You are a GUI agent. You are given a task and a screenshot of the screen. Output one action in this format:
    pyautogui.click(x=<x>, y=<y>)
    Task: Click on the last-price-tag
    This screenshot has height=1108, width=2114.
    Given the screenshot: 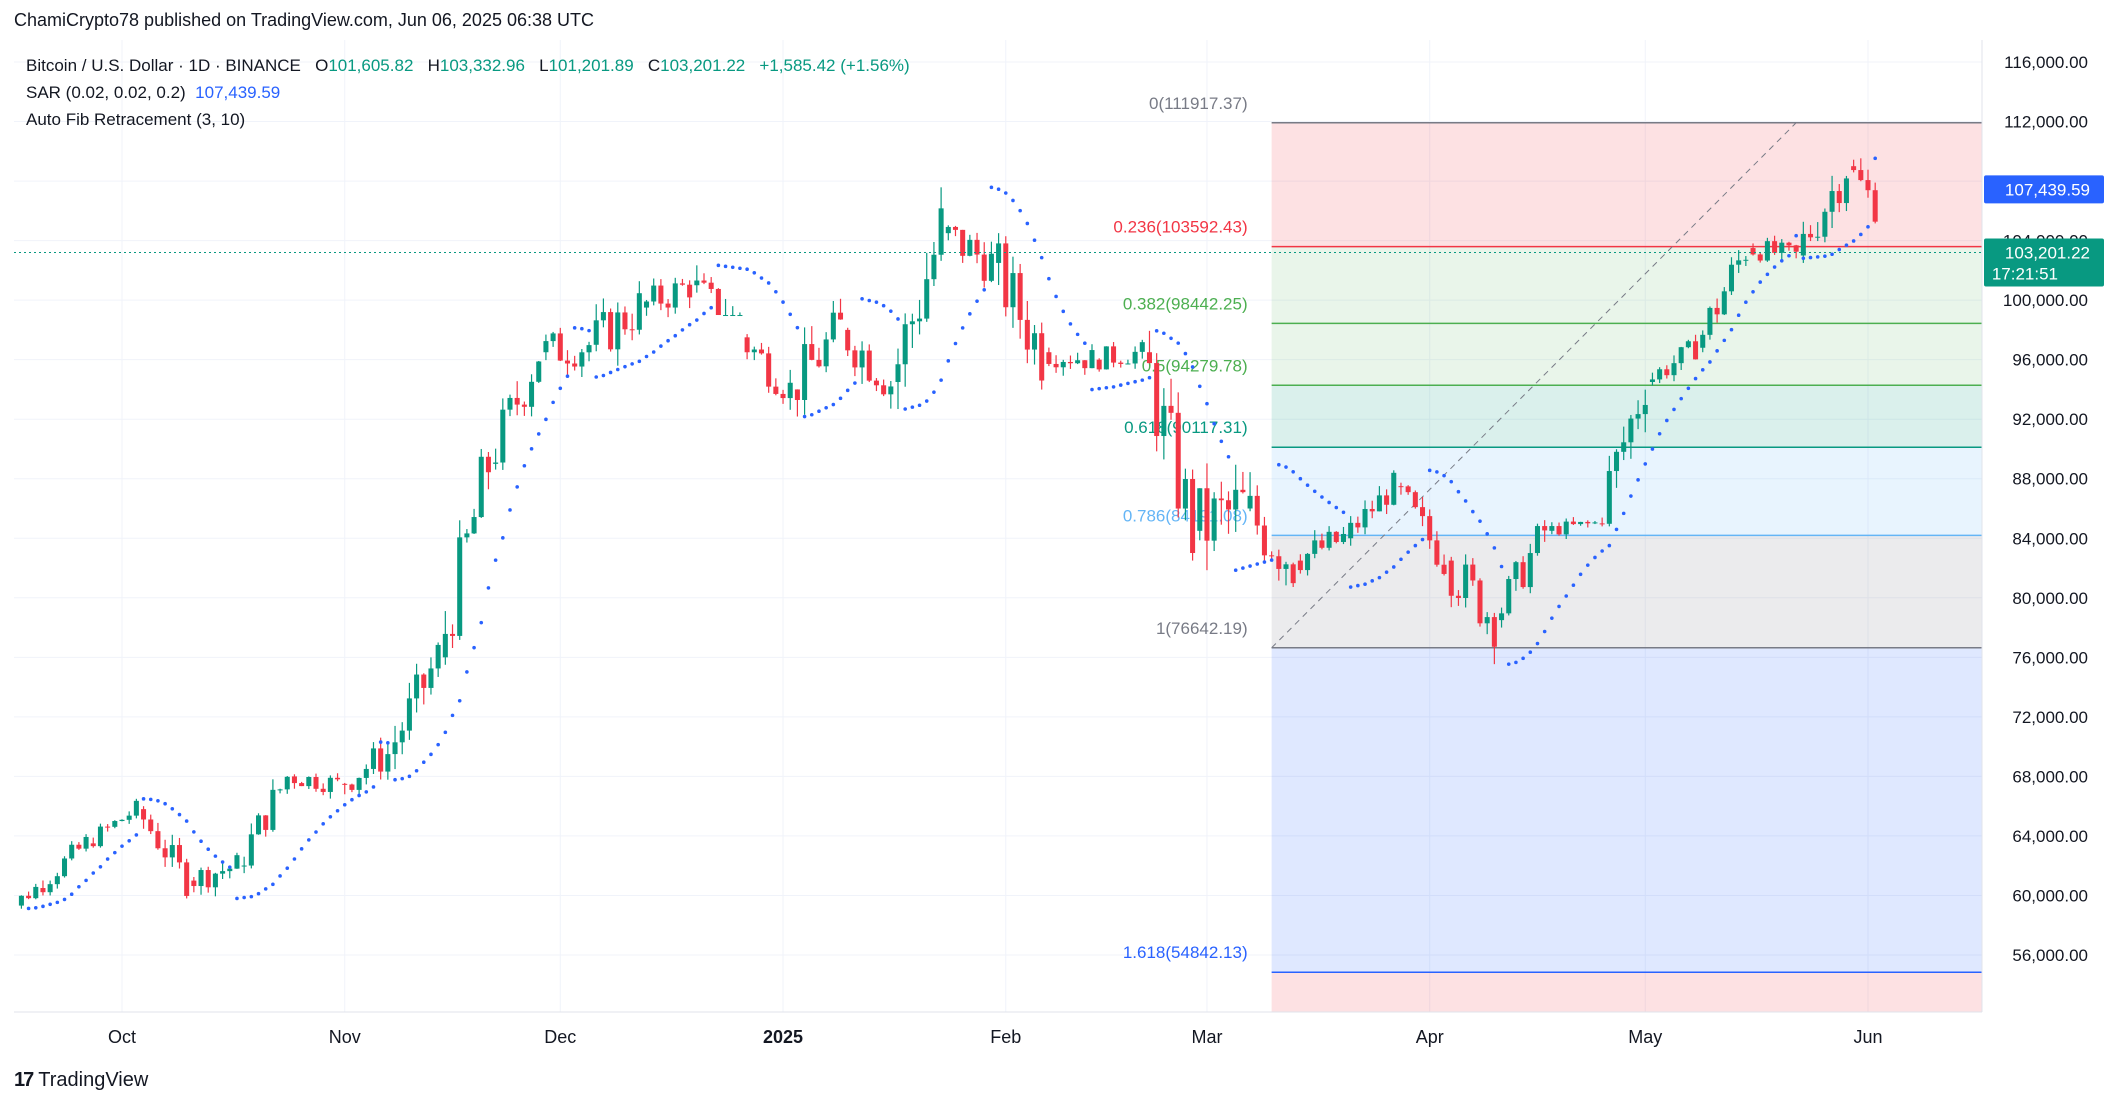 What is the action you would take?
    pyautogui.click(x=2044, y=262)
    